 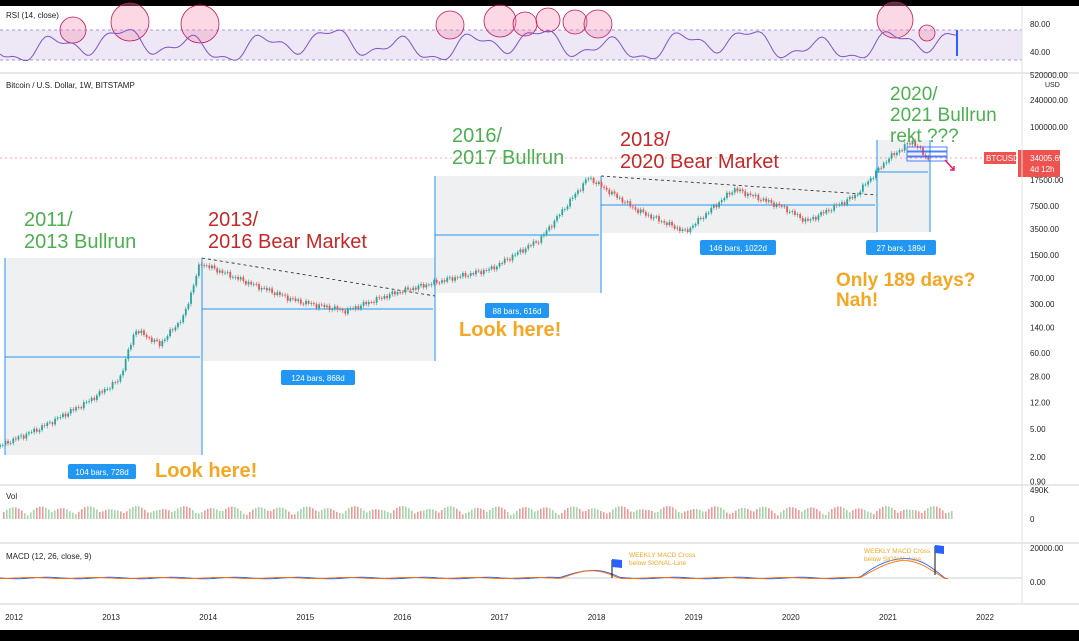 I want to click on rsi-line, so click(x=479, y=45).